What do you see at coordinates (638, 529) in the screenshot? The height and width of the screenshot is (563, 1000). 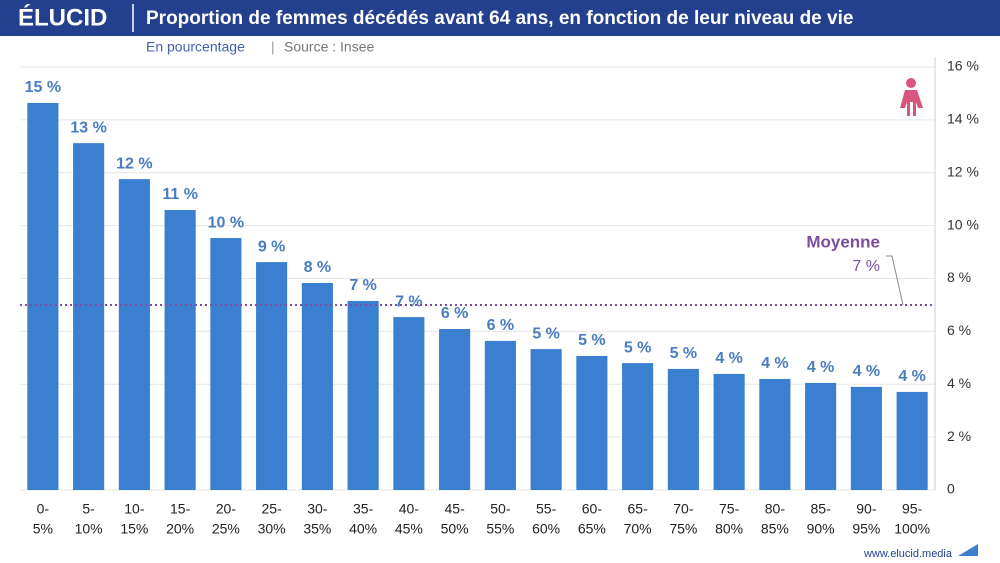 I see `x-tick-label: 70%` at bounding box center [638, 529].